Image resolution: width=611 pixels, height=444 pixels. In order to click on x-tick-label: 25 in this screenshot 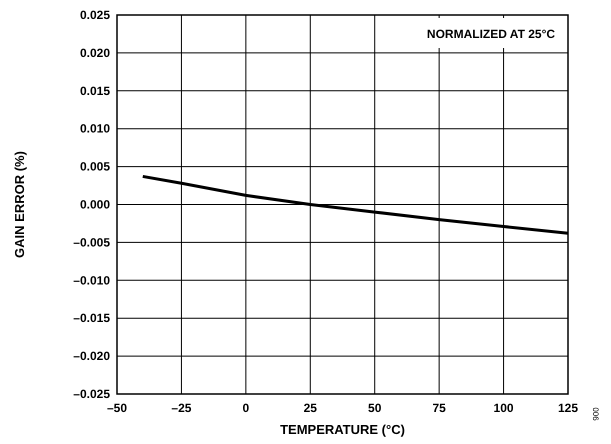, I will do `click(311, 408)`.